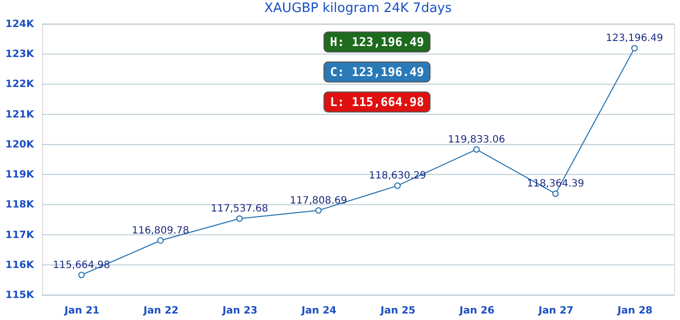 Image resolution: width=680 pixels, height=320 pixels. What do you see at coordinates (319, 200) in the screenshot?
I see `text: 117,808.69` at bounding box center [319, 200].